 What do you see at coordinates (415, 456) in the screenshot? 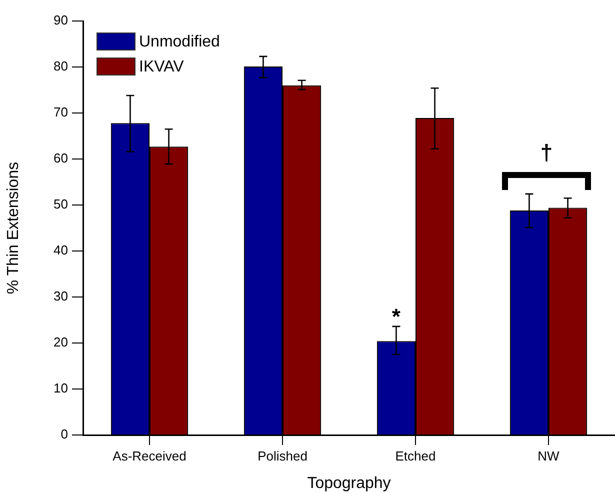
I see `x-tick-label: Etched` at bounding box center [415, 456].